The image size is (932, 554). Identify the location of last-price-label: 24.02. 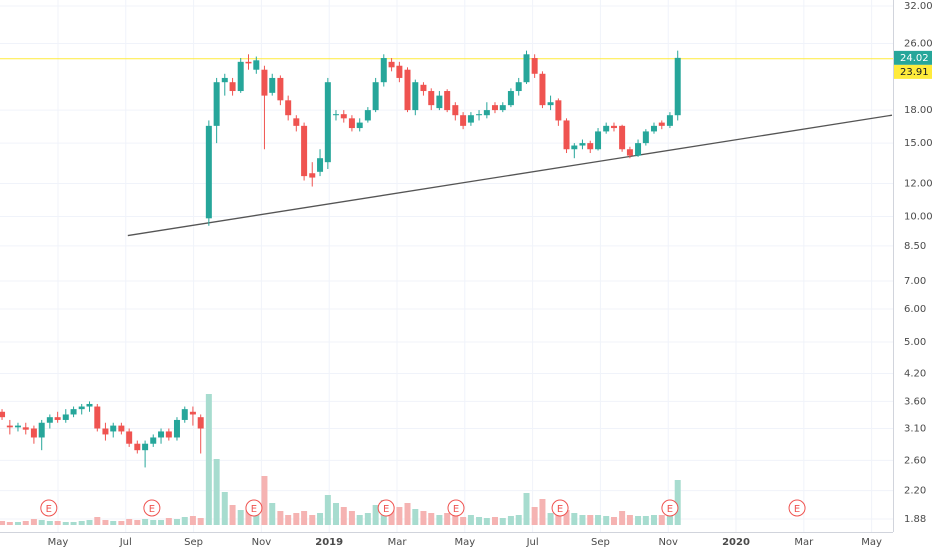
(914, 58).